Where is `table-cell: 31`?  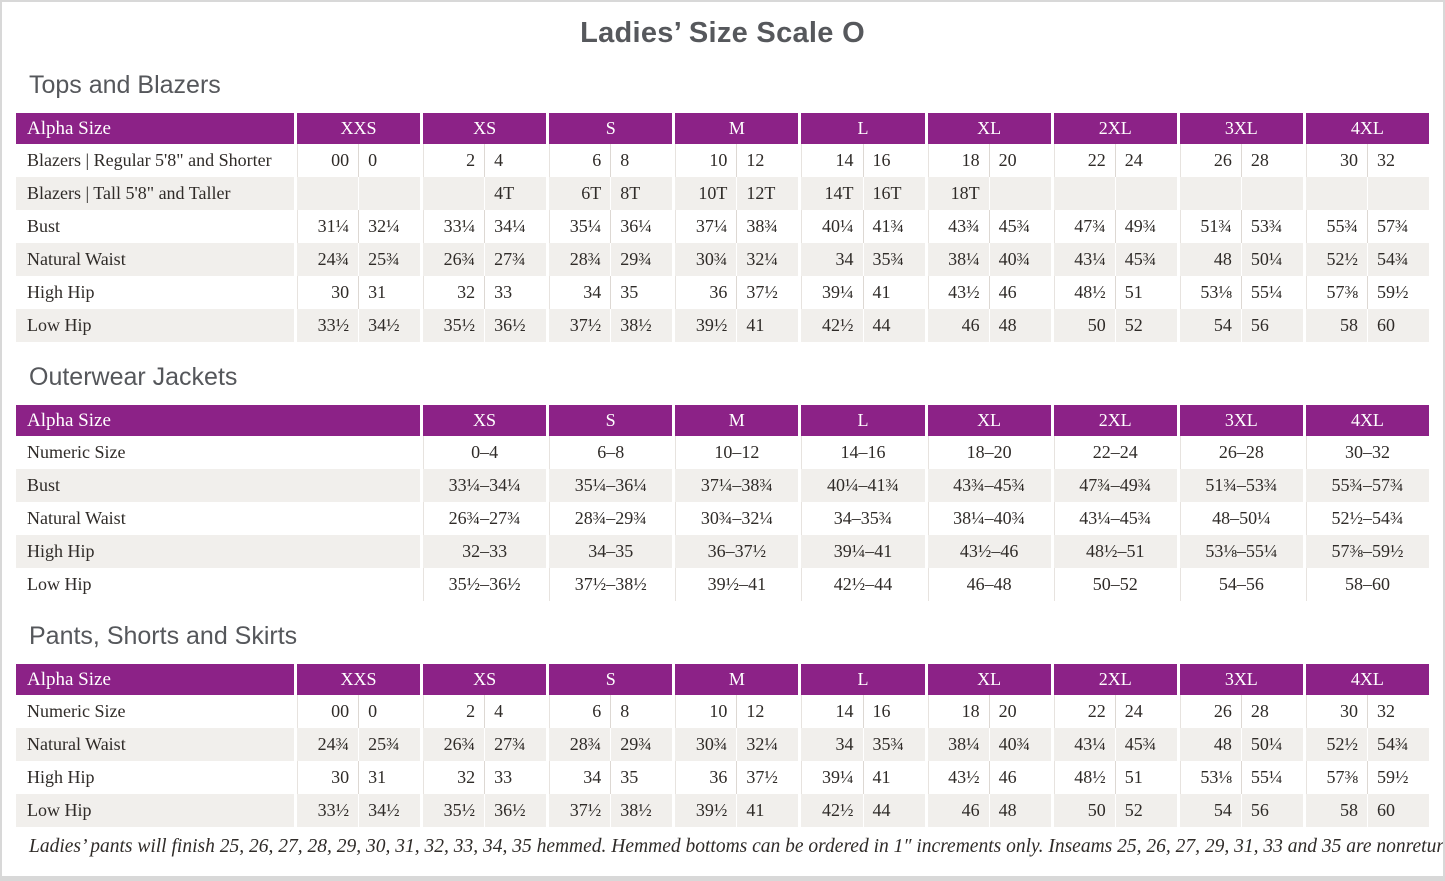 table-cell: 31 is located at coordinates (389, 777).